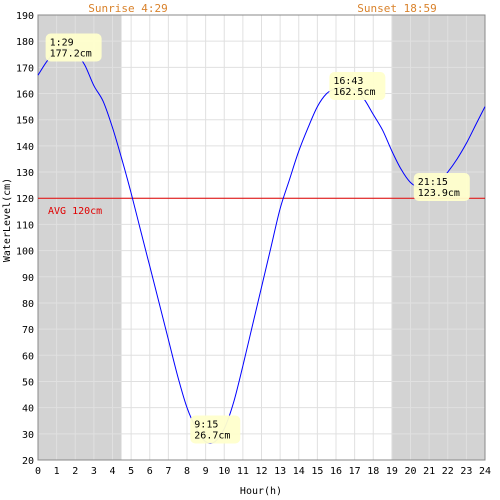 This screenshot has width=500, height=500. Describe the element at coordinates (62, 43) in the screenshot. I see `extremum-time: 1:29` at that location.